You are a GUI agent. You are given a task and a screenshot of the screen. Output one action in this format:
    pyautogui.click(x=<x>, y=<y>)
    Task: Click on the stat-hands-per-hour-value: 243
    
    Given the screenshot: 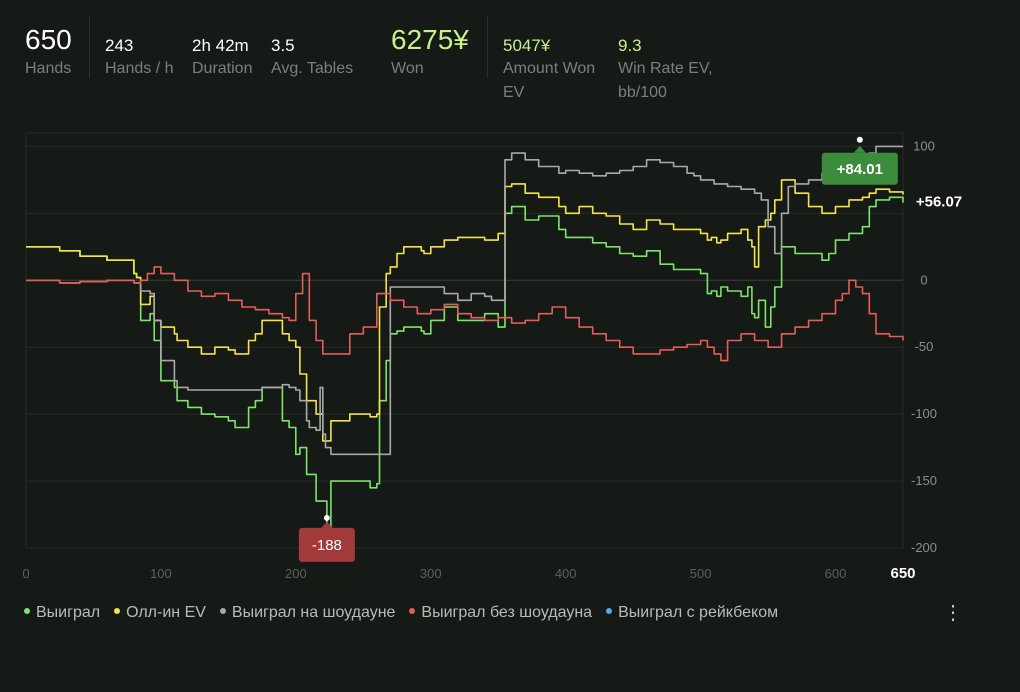 What is the action you would take?
    pyautogui.click(x=119, y=45)
    